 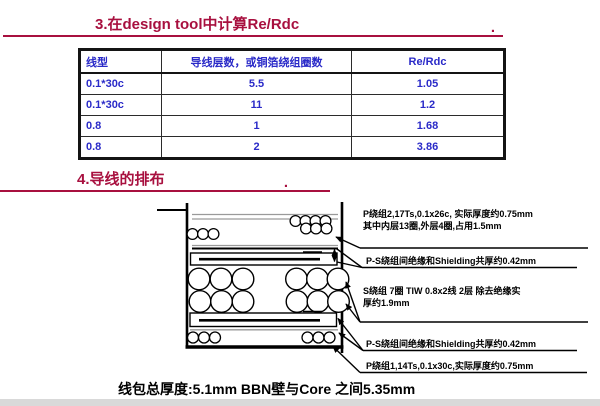 I want to click on slide-bottom-edge, so click(x=300, y=402).